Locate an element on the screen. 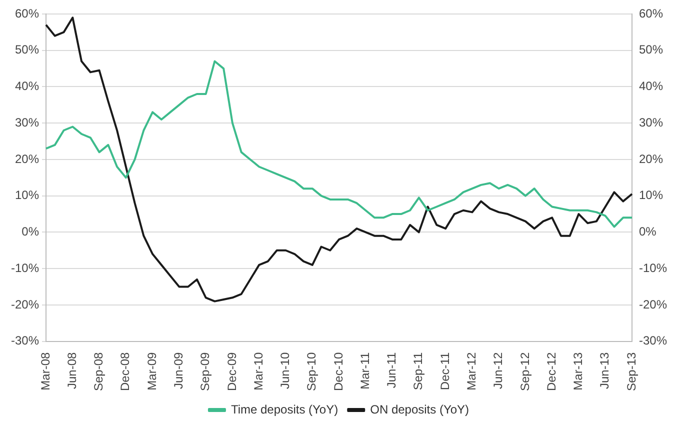 Image resolution: width=678 pixels, height=430 pixels. y2-tick-label: 50% is located at coordinates (651, 49).